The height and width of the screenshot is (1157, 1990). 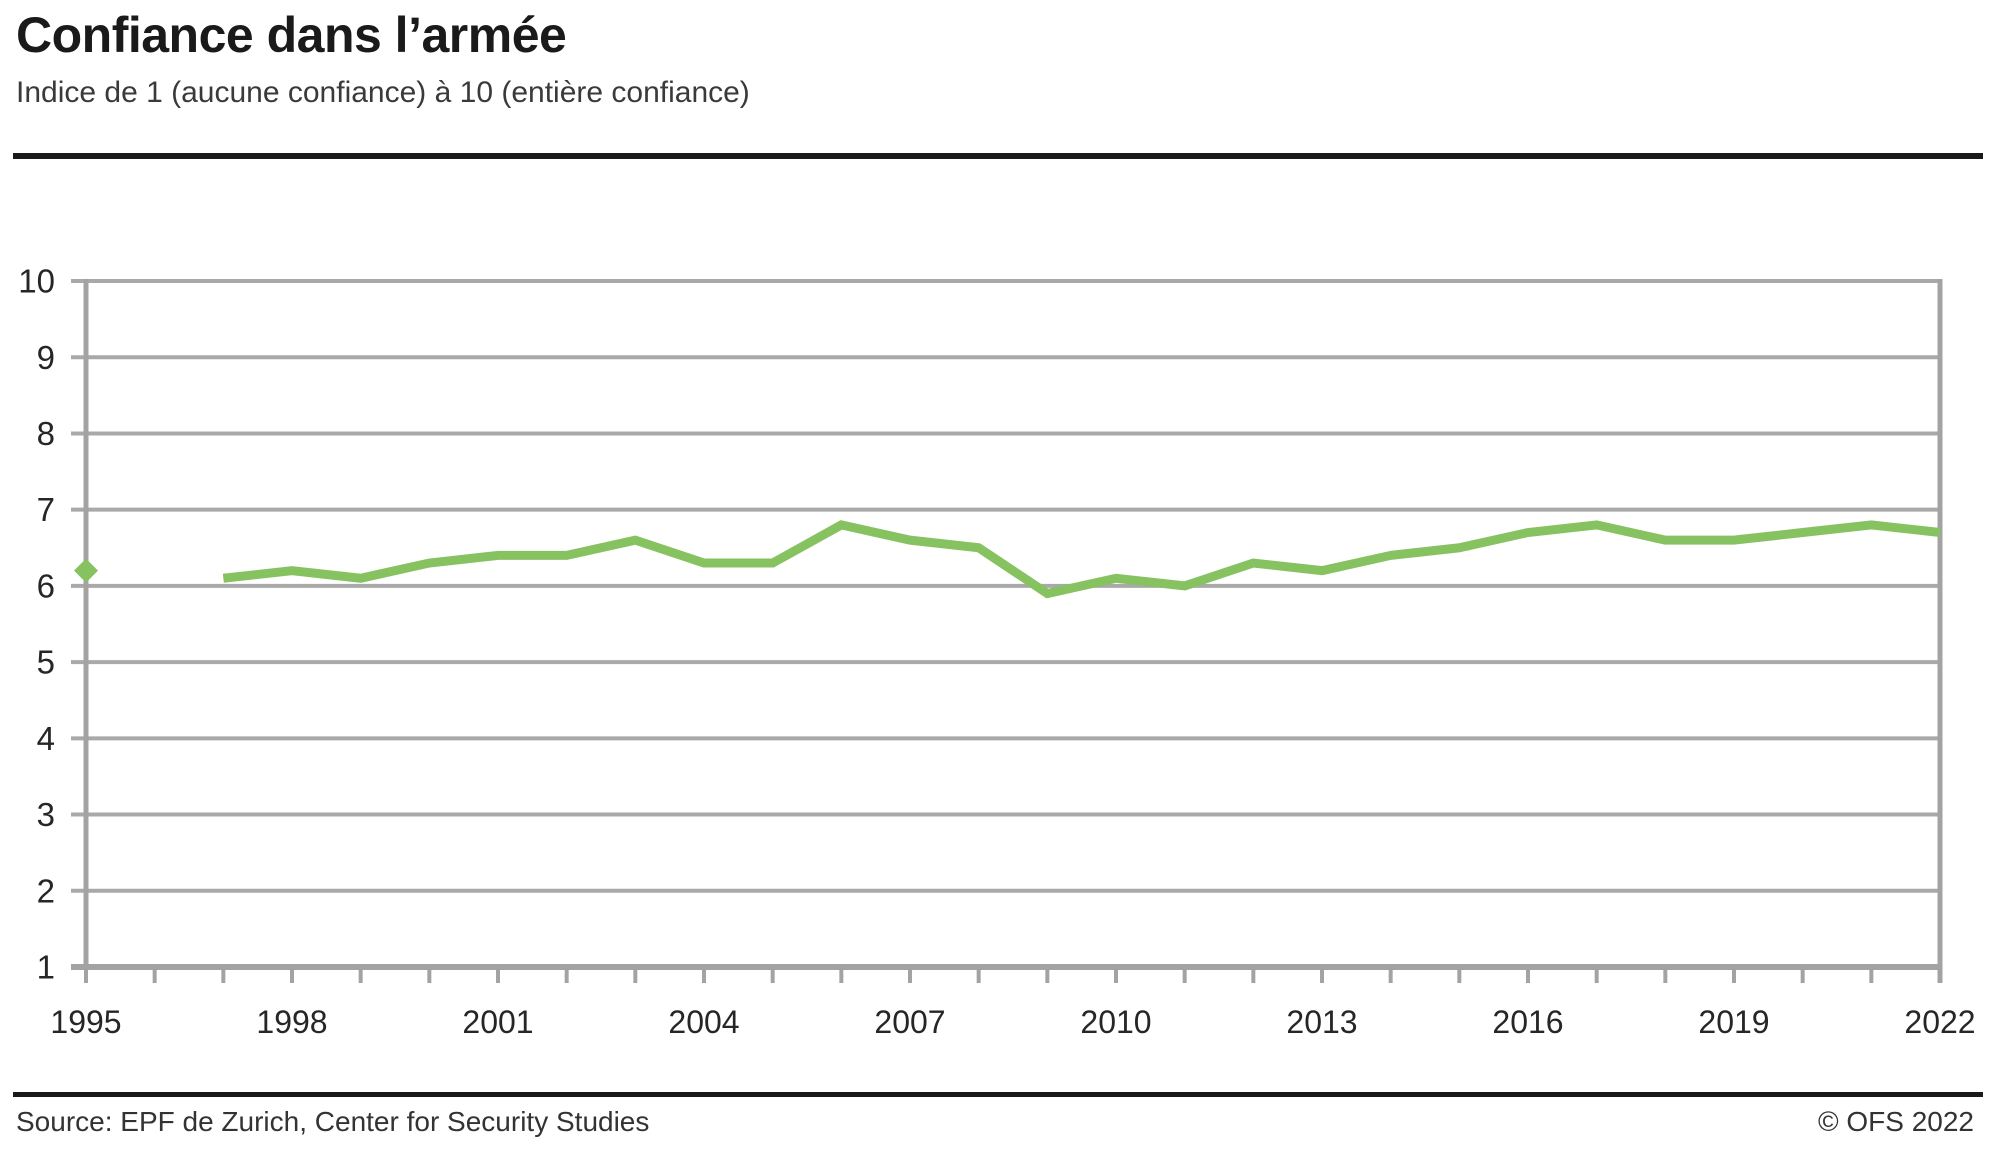 What do you see at coordinates (1321, 1022) in the screenshot?
I see `x-tick-label-2013: 2013` at bounding box center [1321, 1022].